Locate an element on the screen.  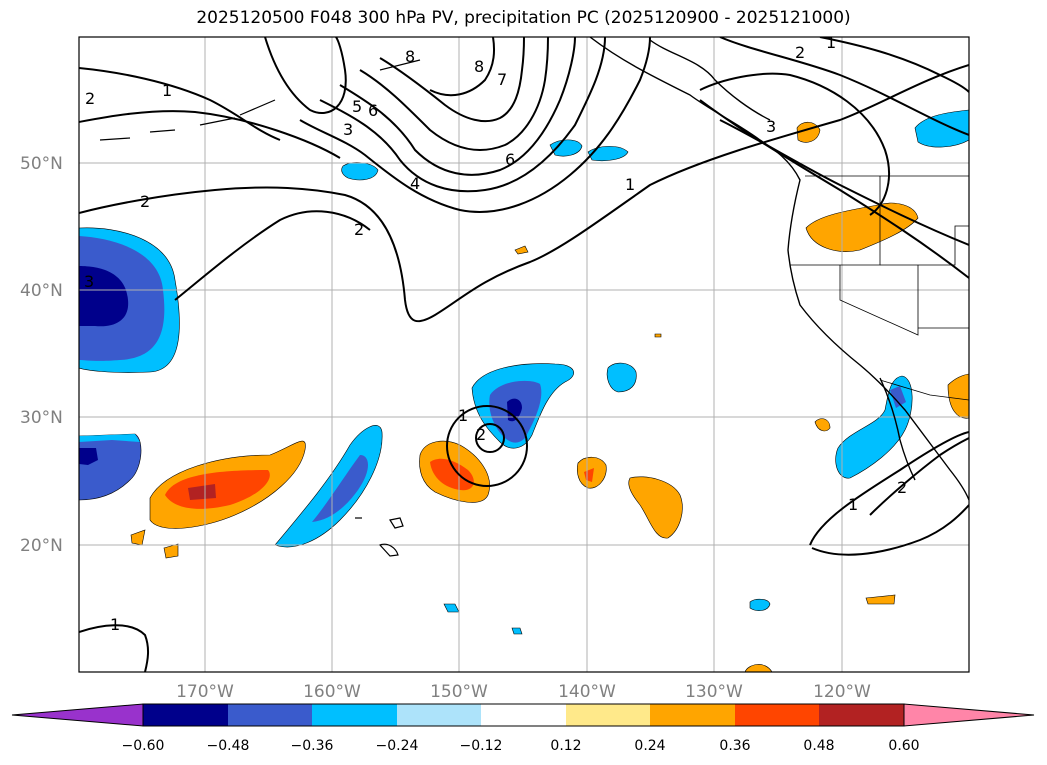
precip-negative-region-southwest is located at coordinates (110, 467).